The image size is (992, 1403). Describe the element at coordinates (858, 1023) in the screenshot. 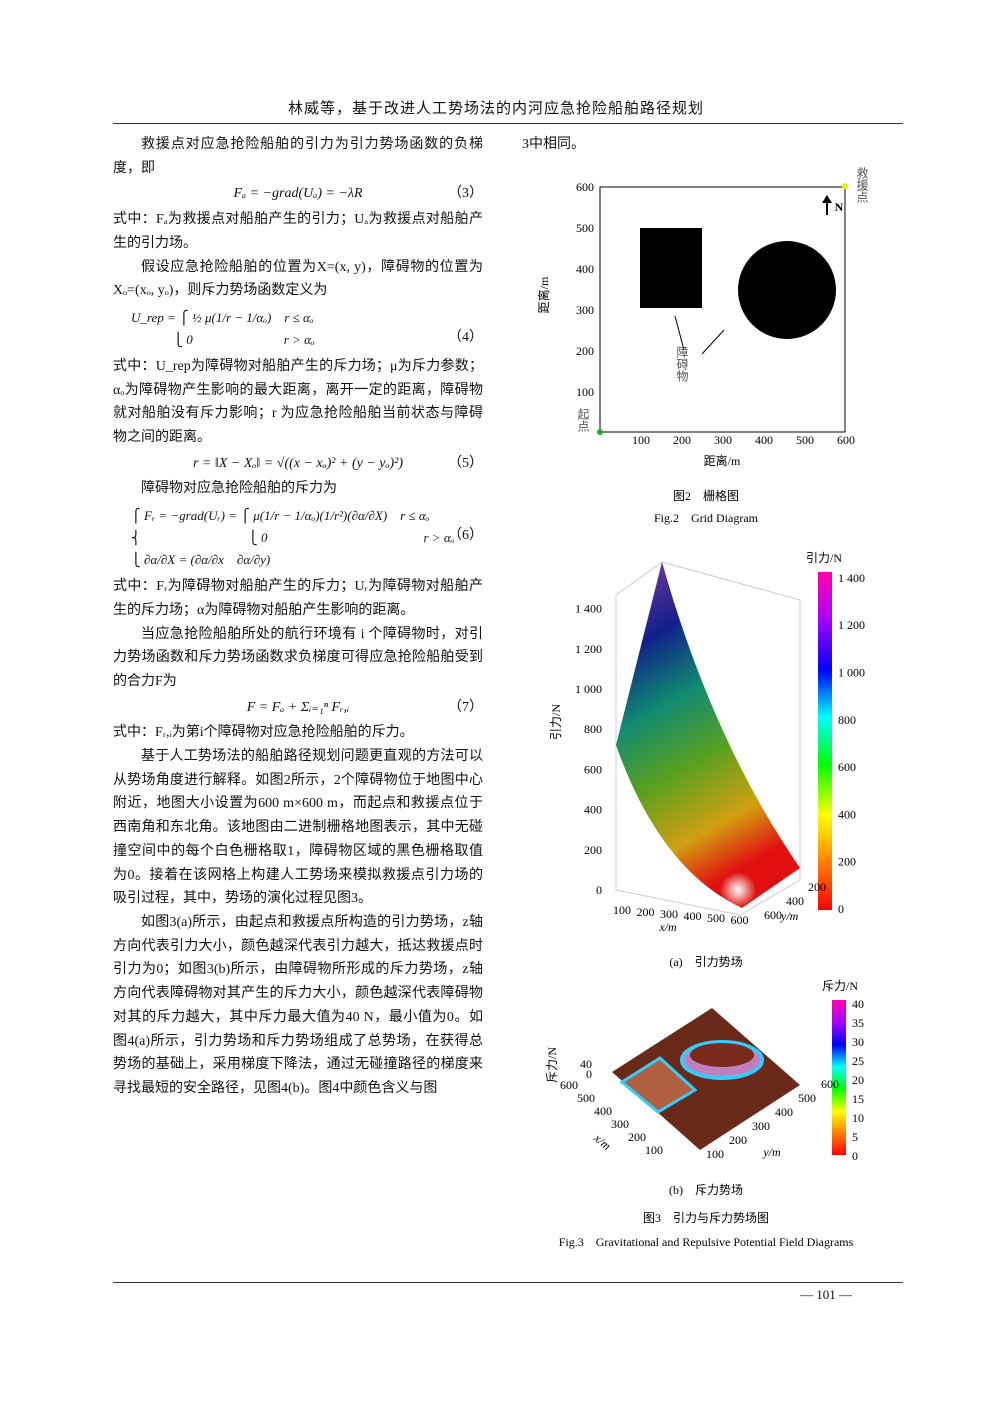

I see `colorbar-tick: 35` at that location.